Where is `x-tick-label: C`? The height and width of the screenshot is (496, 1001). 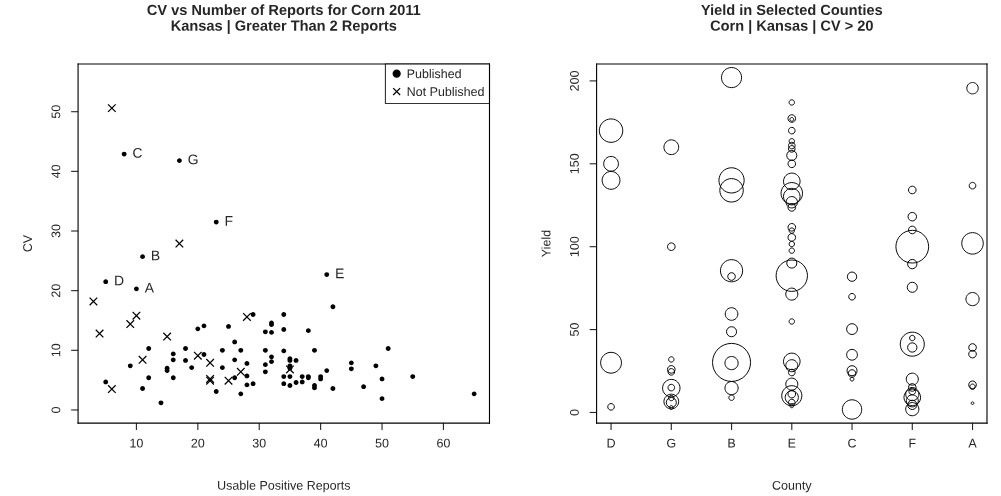
x-tick-label: C is located at coordinates (852, 443).